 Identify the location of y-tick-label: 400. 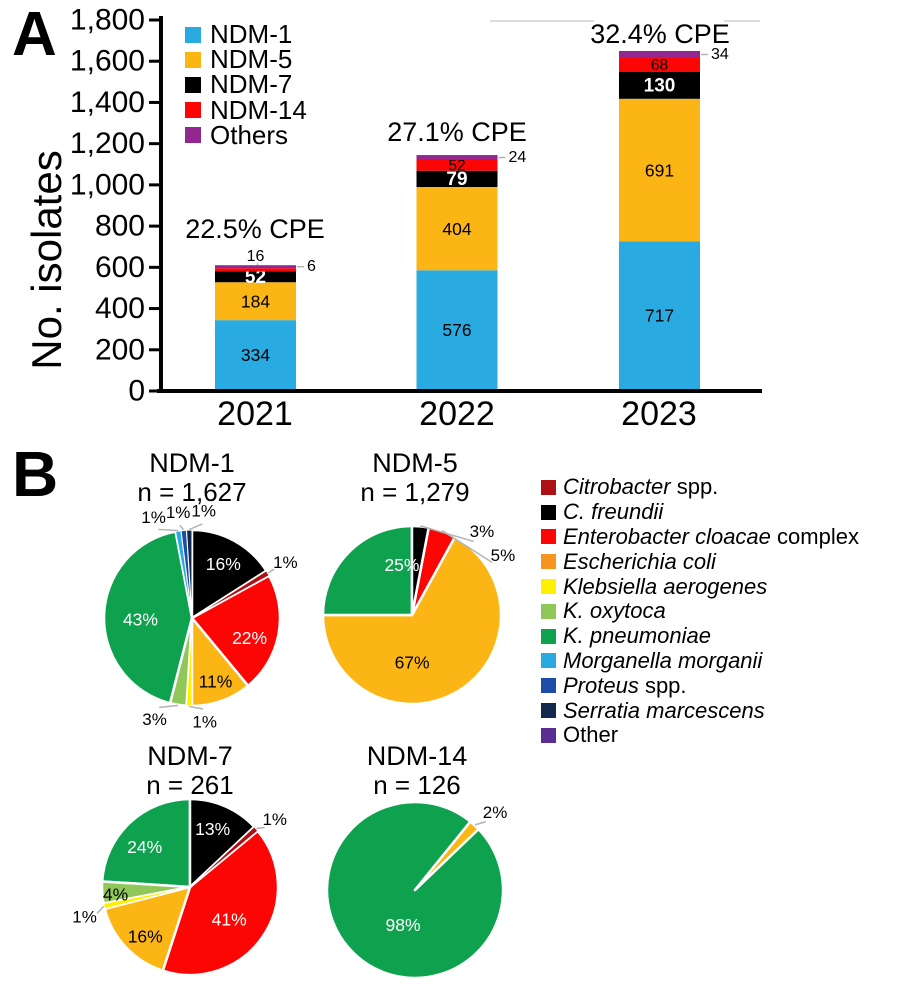
(120, 308).